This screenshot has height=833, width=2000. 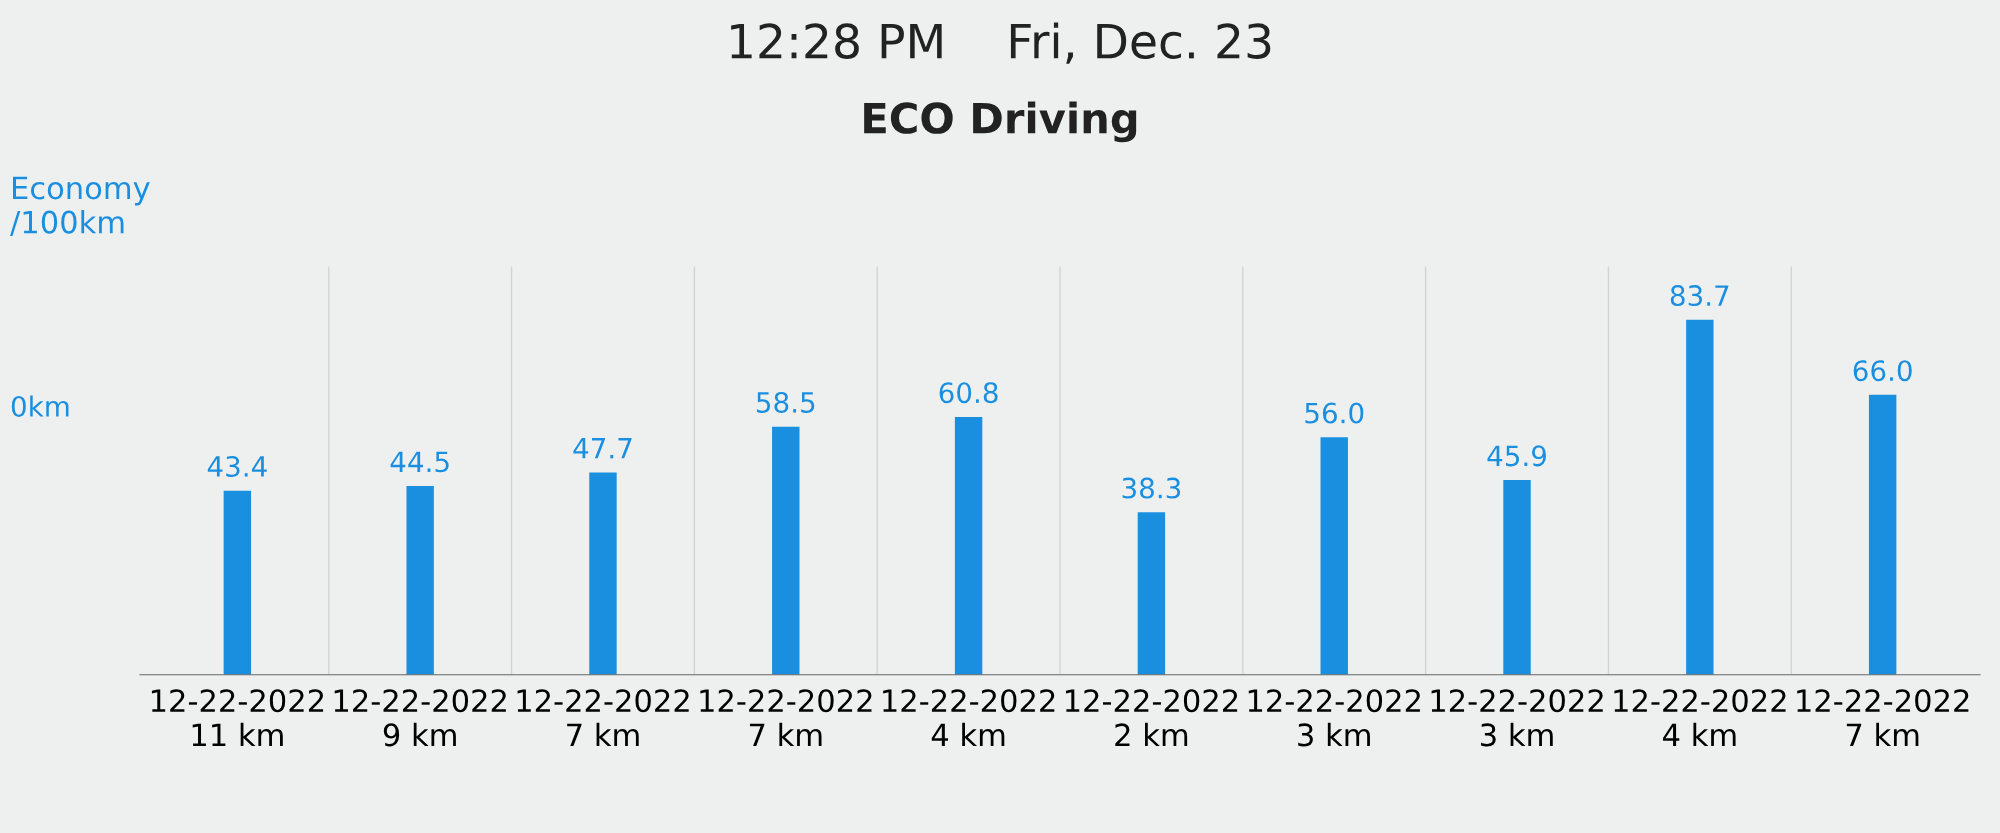 What do you see at coordinates (1151, 488) in the screenshot?
I see `data-label: 38.3` at bounding box center [1151, 488].